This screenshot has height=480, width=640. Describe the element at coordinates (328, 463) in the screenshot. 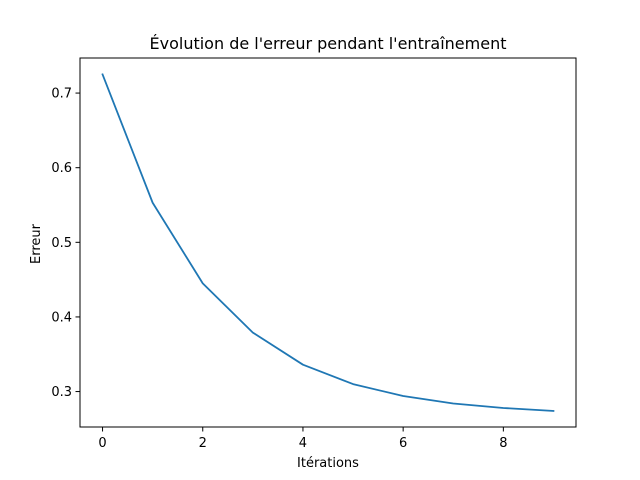

I see `x-axis-label: Itérations` at that location.